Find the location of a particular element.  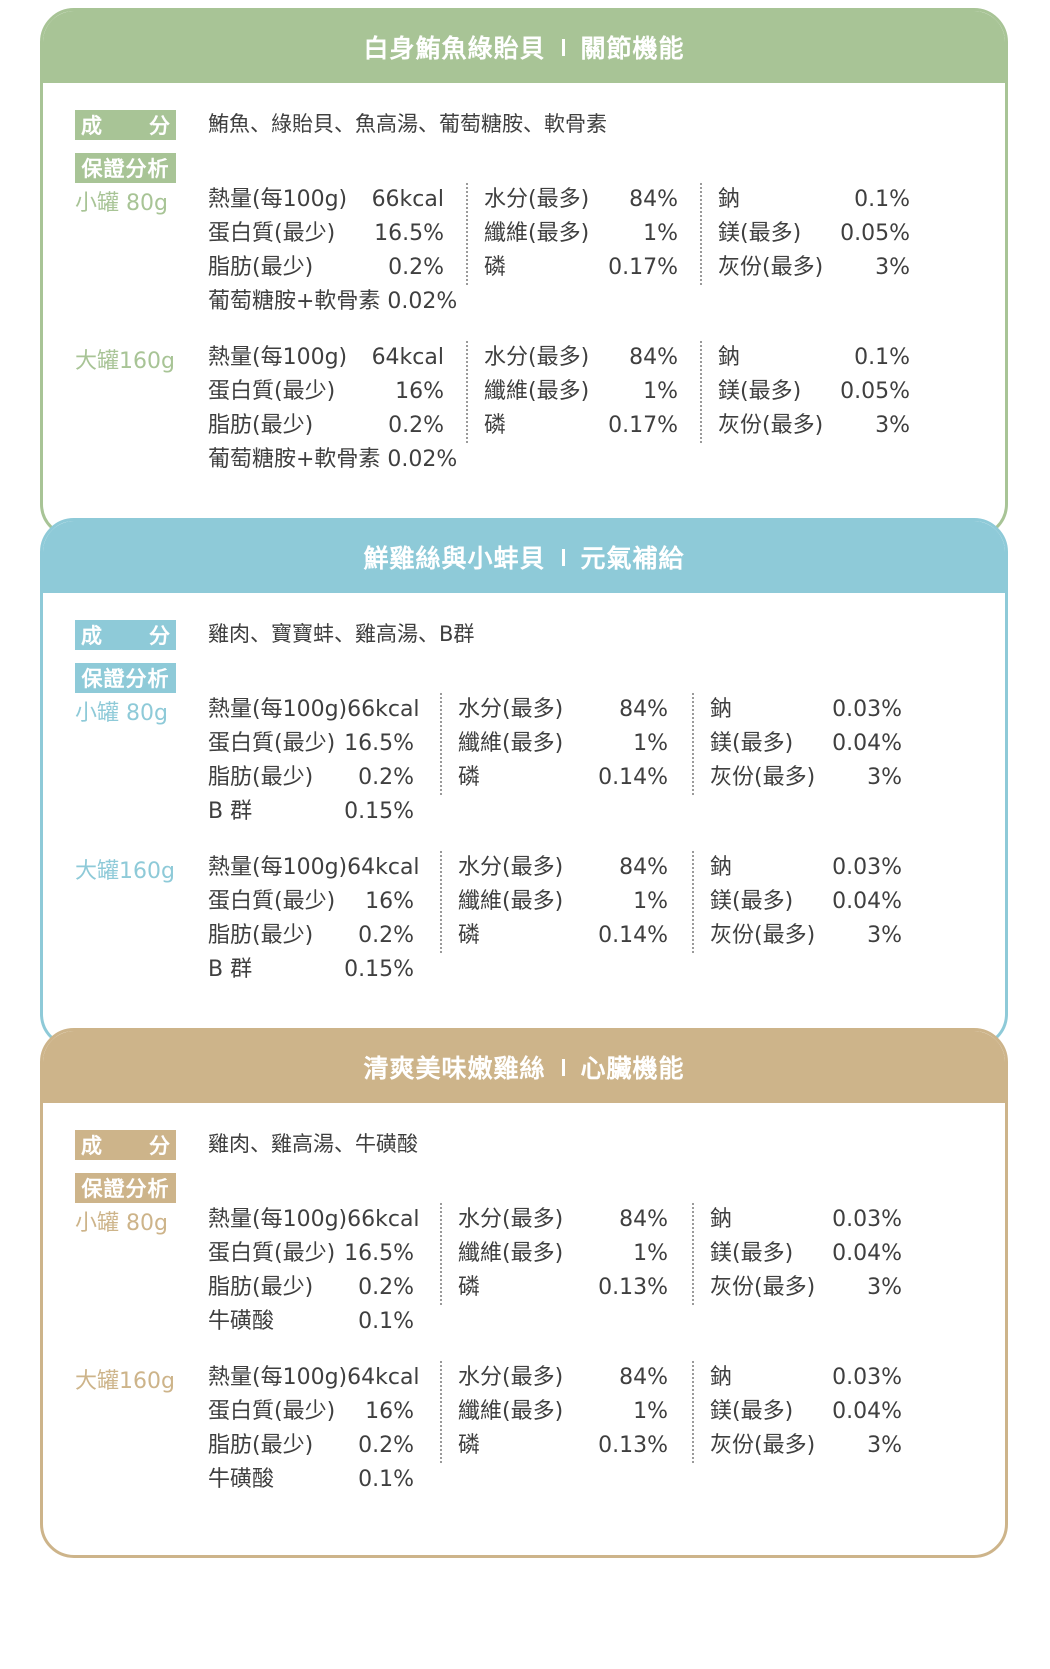

product-title: 白身鮪魚綠貽貝 is located at coordinates (454, 48).